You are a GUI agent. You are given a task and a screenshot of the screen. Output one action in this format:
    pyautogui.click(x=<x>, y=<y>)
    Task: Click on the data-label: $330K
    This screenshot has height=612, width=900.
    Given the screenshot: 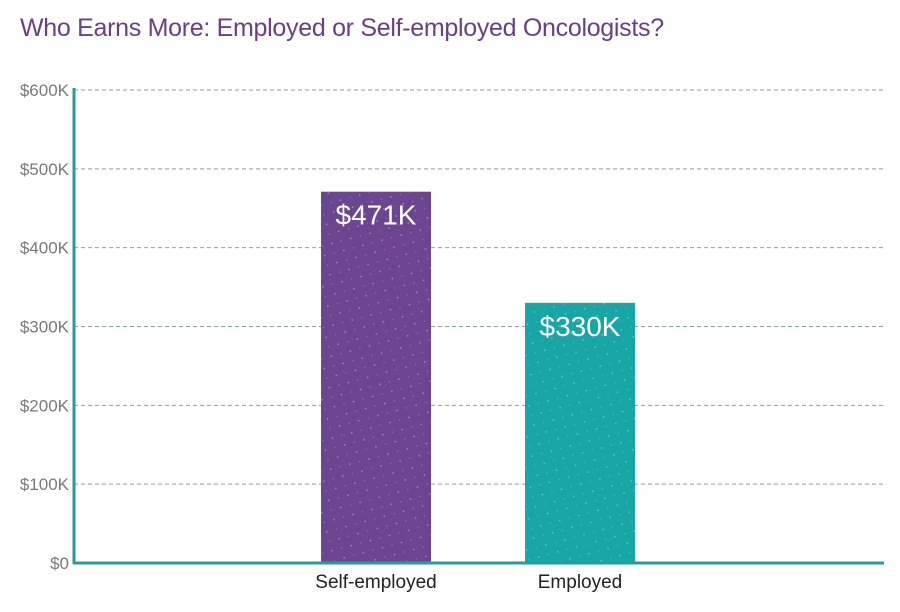 What is the action you would take?
    pyautogui.click(x=580, y=326)
    